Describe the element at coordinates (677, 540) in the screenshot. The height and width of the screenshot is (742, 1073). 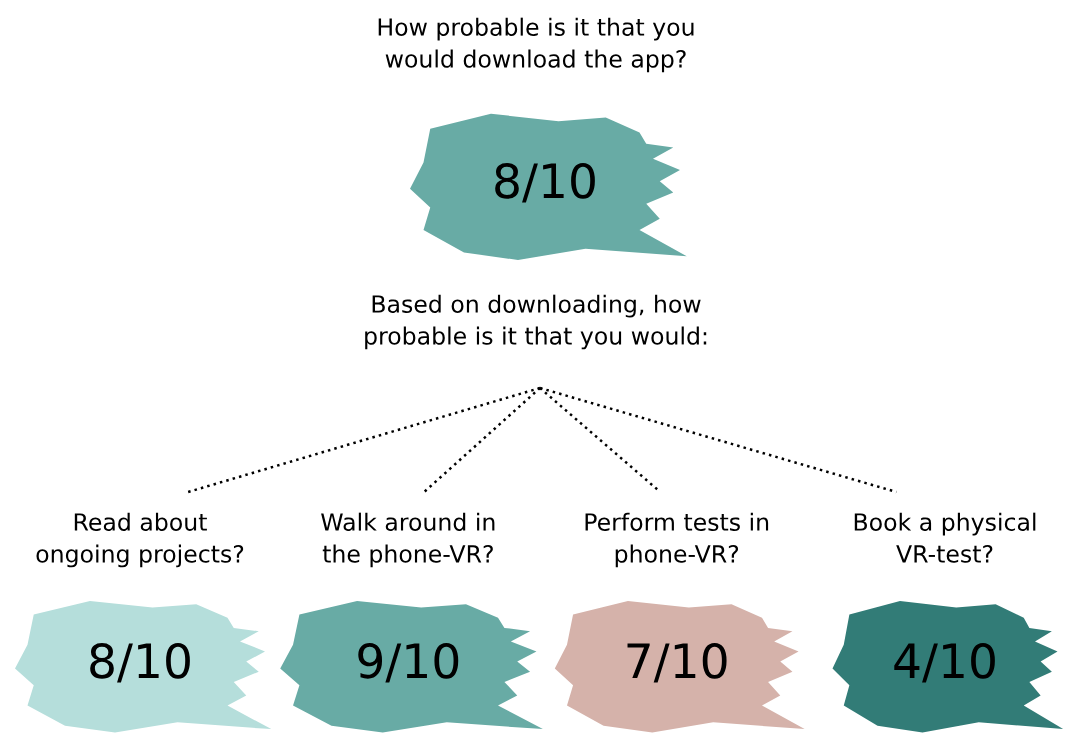
I see `category-label: Perform tests in phone-VR?` at that location.